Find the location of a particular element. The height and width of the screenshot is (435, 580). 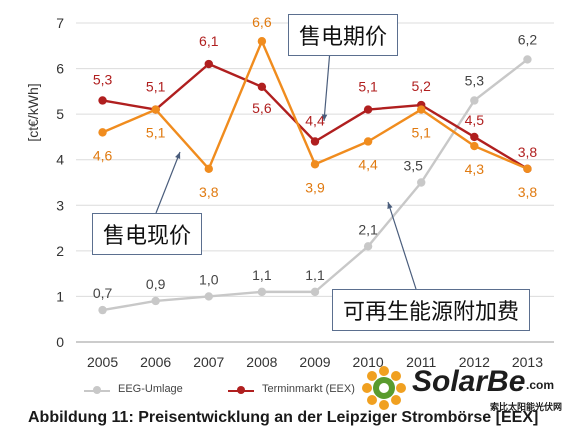

y-tick-label: 4 is located at coordinates (60, 160).